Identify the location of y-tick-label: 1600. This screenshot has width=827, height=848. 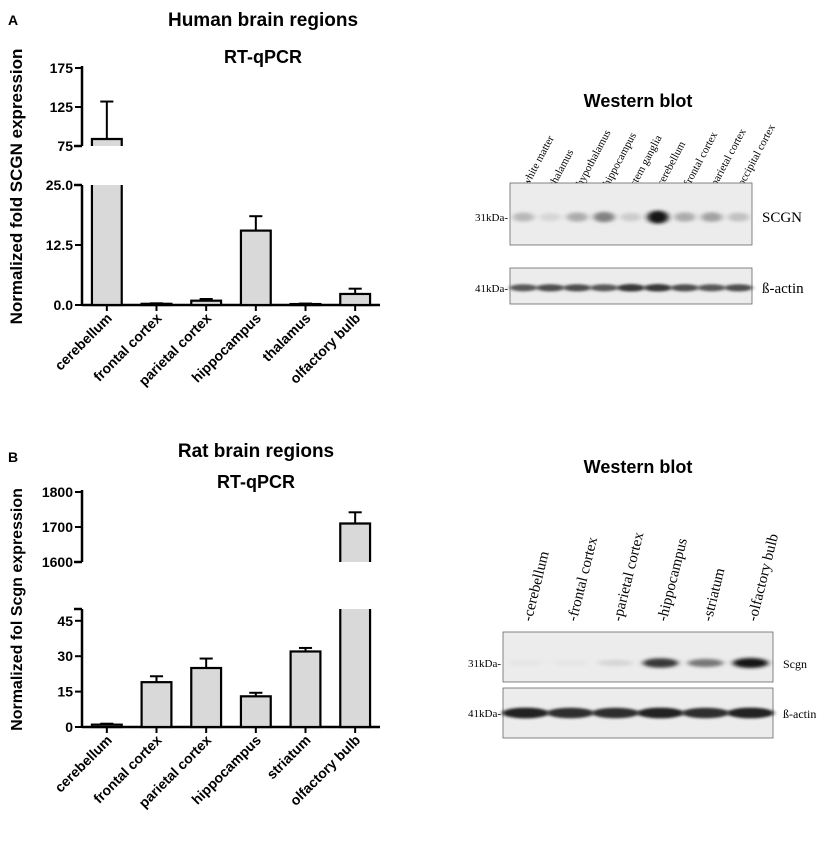
(57, 562).